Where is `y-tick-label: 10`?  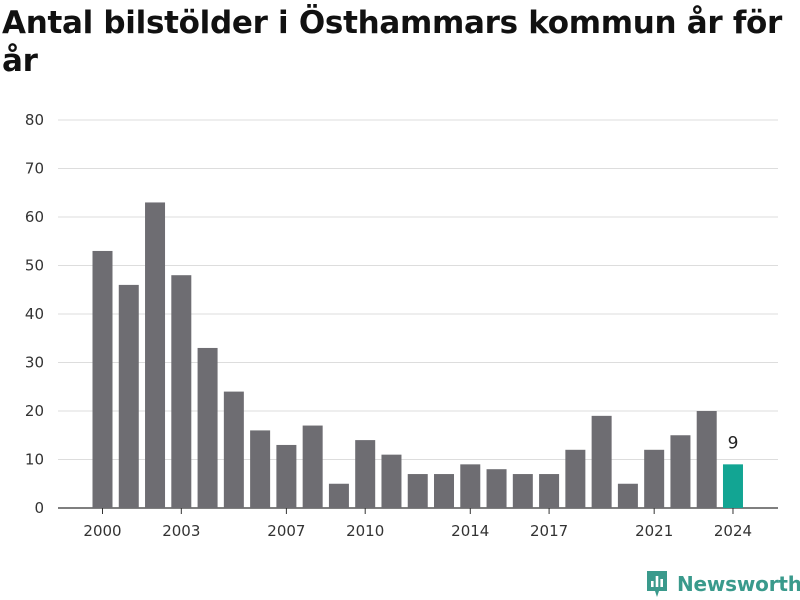
y-tick-label: 10 is located at coordinates (34, 460).